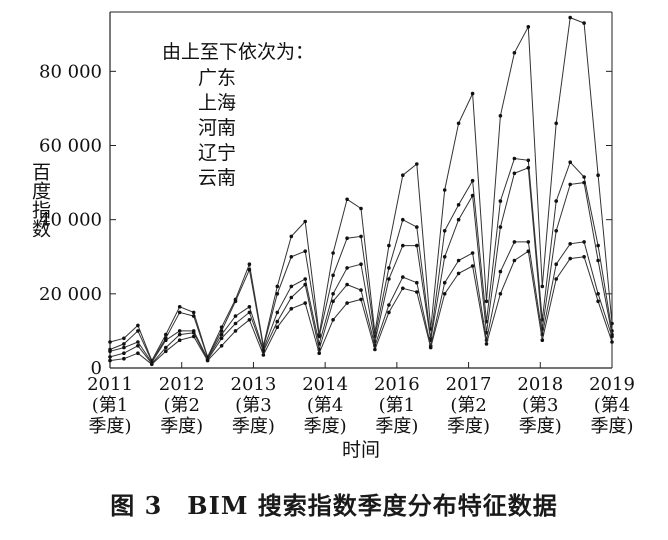  Describe the element at coordinates (238, 52) in the screenshot. I see `legend-heading: 由上至下依次为：` at that location.